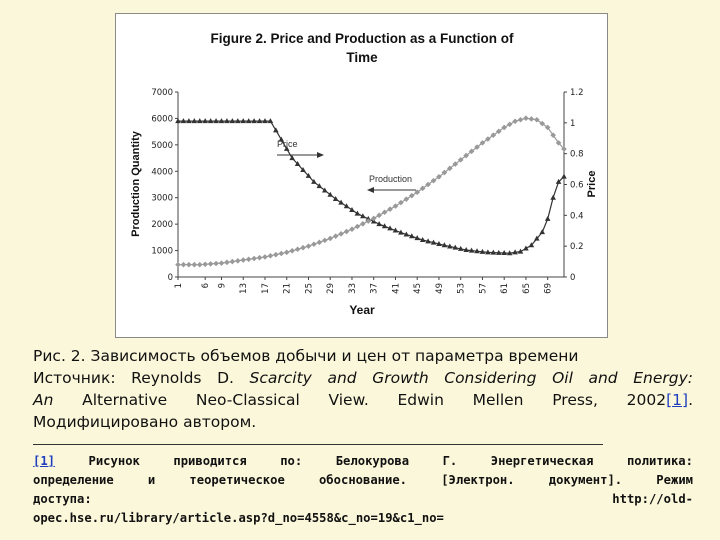  I want to click on footnote-access-label: доступа:, so click(62, 499).